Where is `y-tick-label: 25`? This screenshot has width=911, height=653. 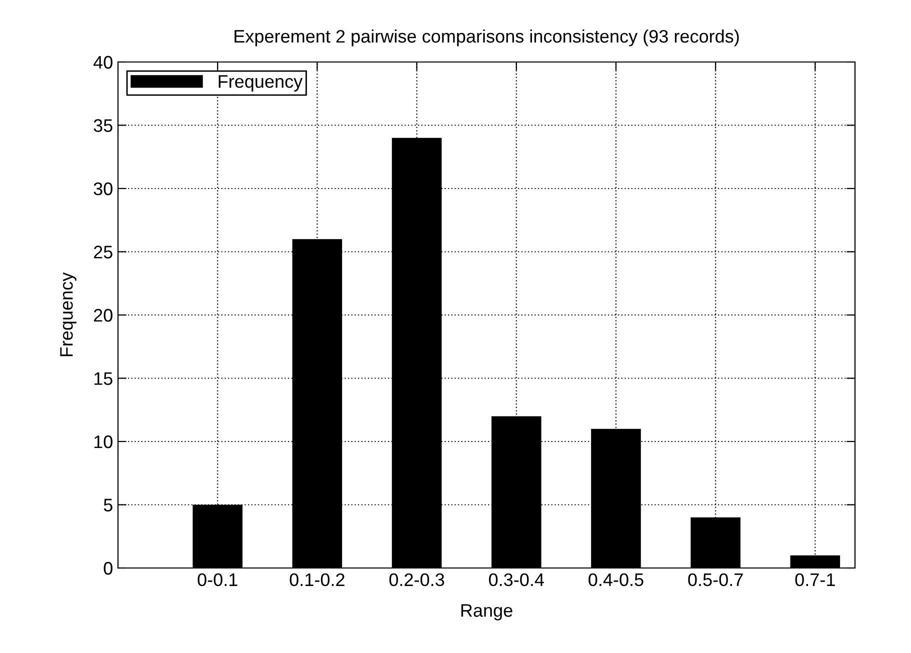 y-tick-label: 25 is located at coordinates (103, 252).